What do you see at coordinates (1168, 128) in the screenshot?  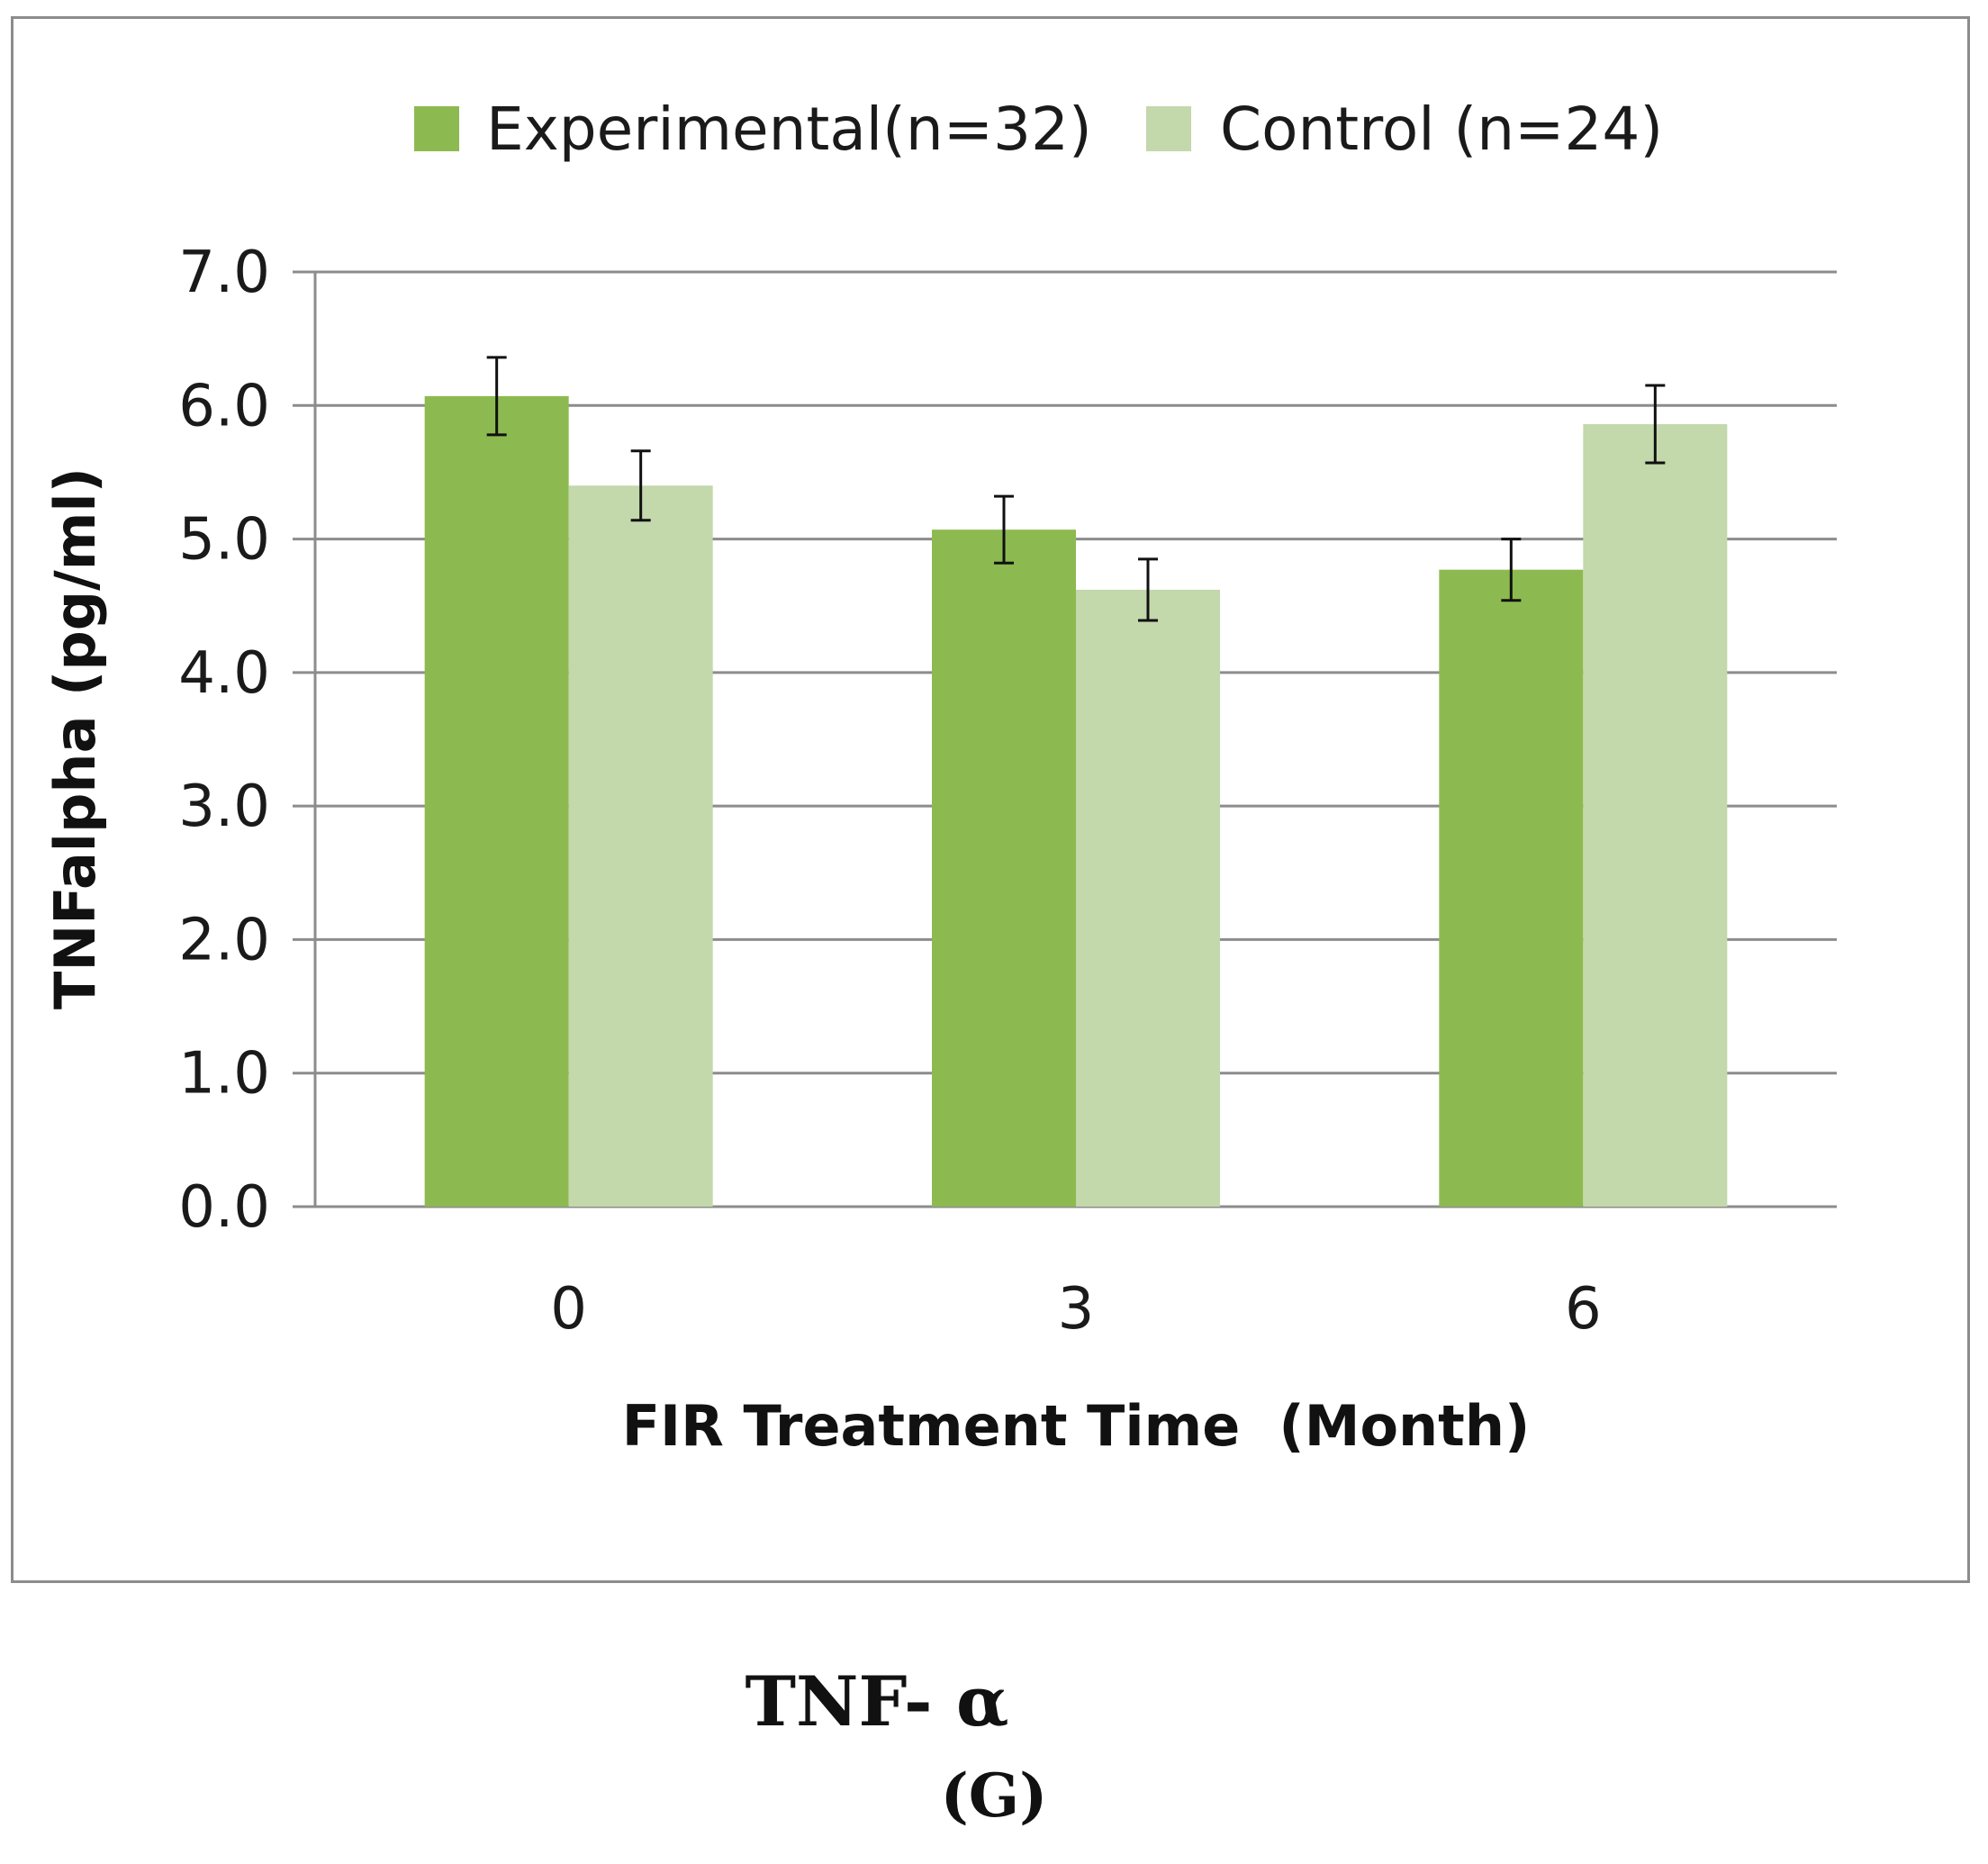 I see `legend-swatch-control` at bounding box center [1168, 128].